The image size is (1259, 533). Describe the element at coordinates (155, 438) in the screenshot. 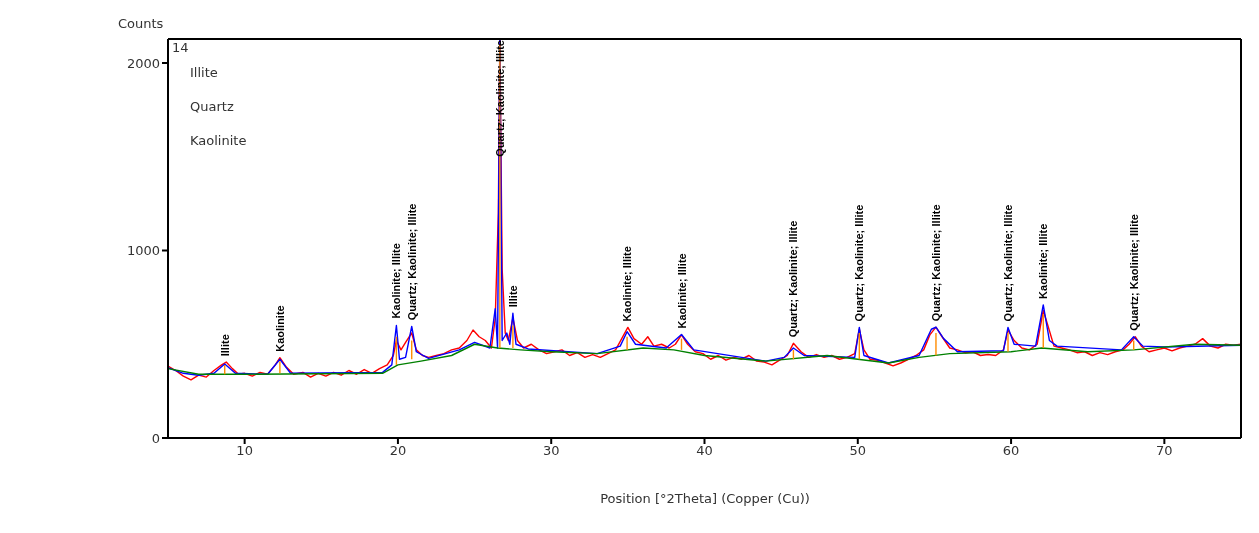

I see `y-tick-label: 0` at that location.